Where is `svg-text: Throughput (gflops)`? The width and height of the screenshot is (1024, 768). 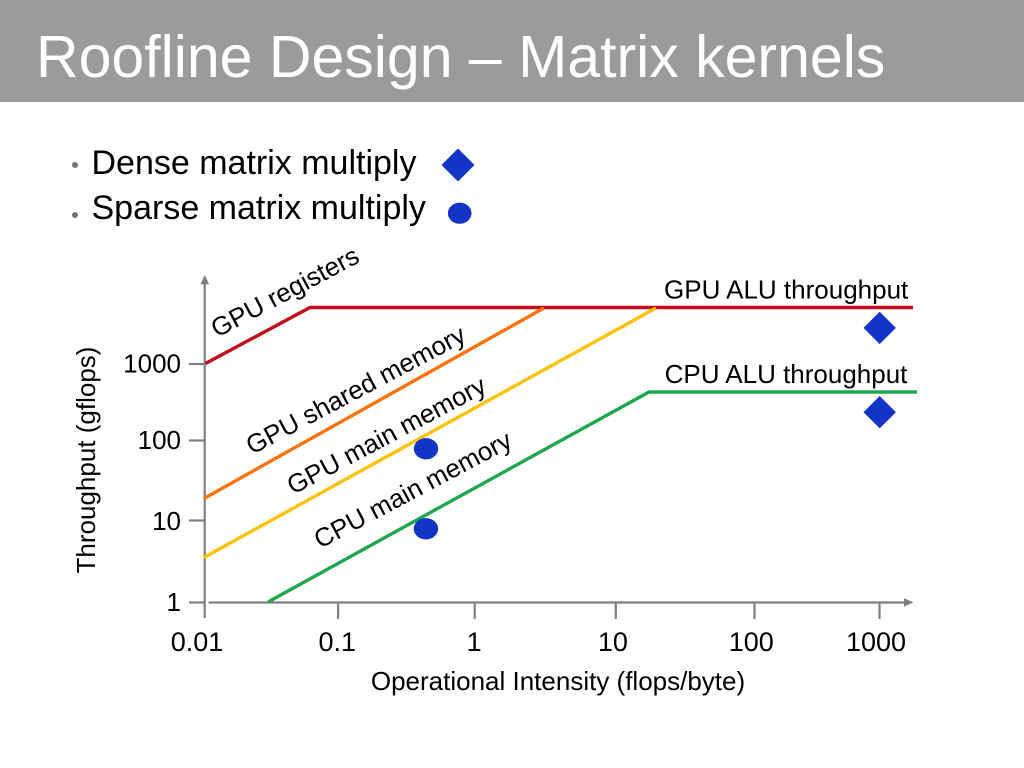
svg-text: Throughput (gflops) is located at coordinates (86, 460).